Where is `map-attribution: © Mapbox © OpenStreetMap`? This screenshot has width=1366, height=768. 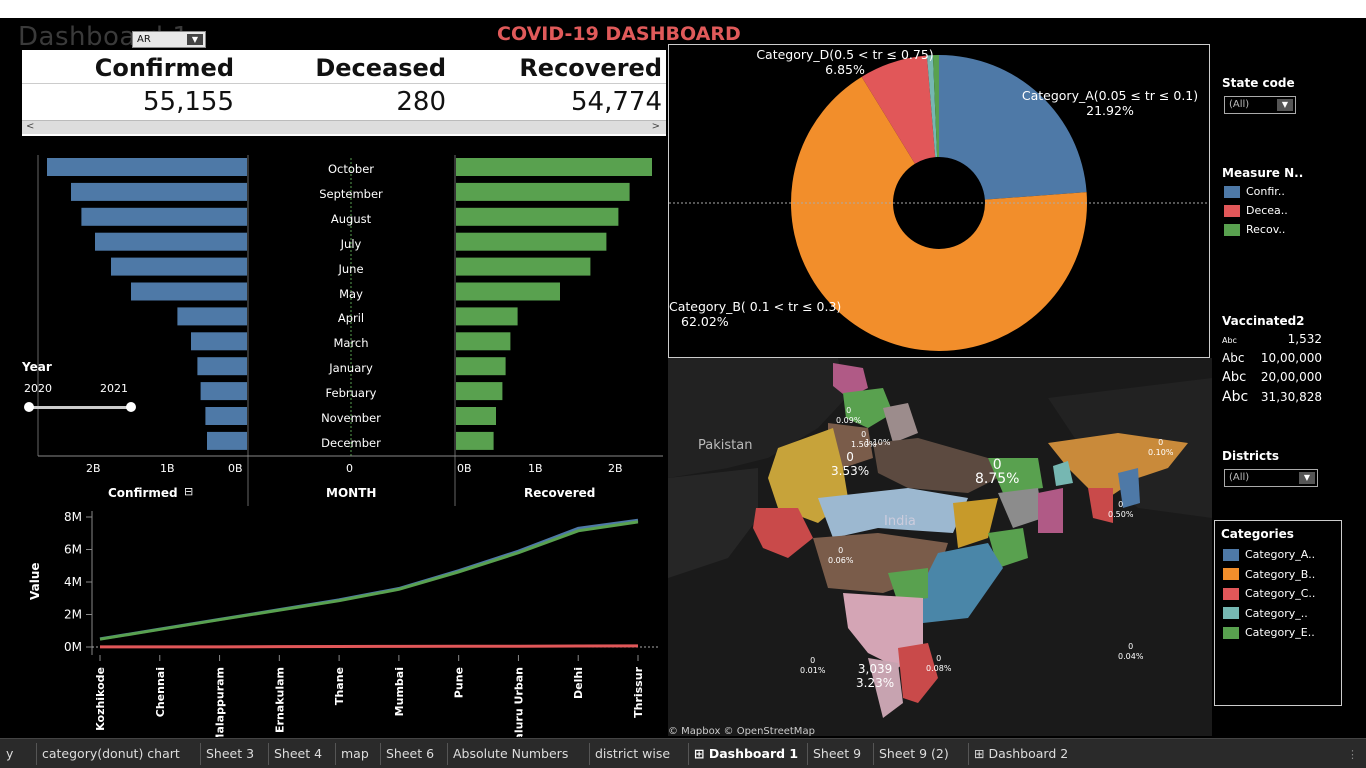 map-attribution: © Mapbox © OpenStreetMap is located at coordinates (741, 731).